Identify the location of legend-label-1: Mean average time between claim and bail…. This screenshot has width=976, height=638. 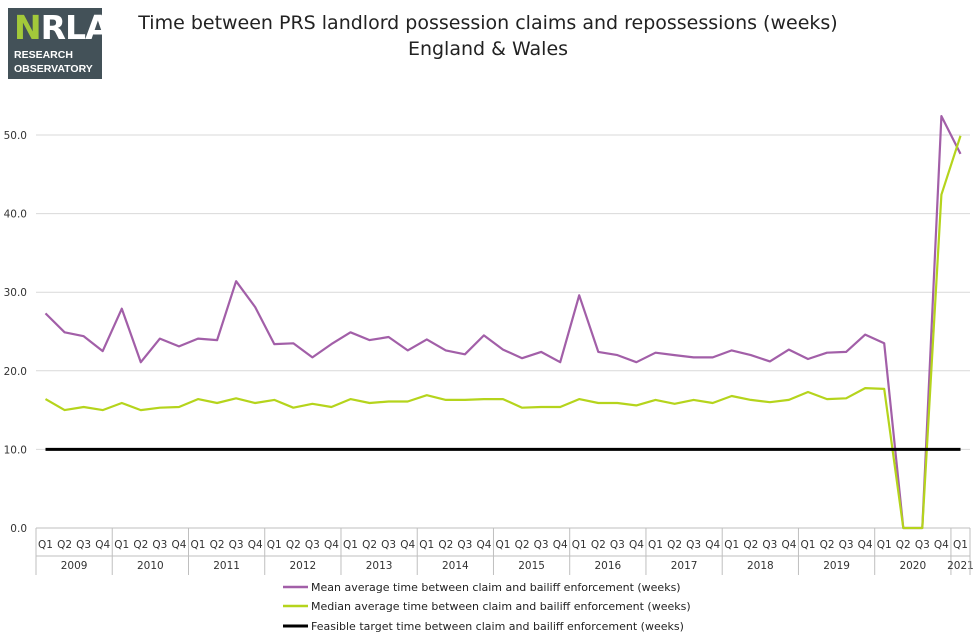
(496, 587).